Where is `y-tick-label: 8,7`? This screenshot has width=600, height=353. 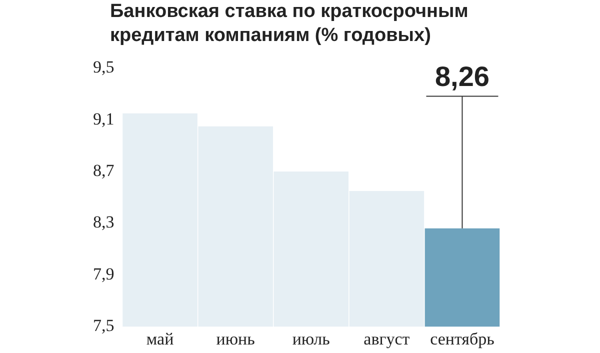
y-tick-label: 8,7 is located at coordinates (104, 170).